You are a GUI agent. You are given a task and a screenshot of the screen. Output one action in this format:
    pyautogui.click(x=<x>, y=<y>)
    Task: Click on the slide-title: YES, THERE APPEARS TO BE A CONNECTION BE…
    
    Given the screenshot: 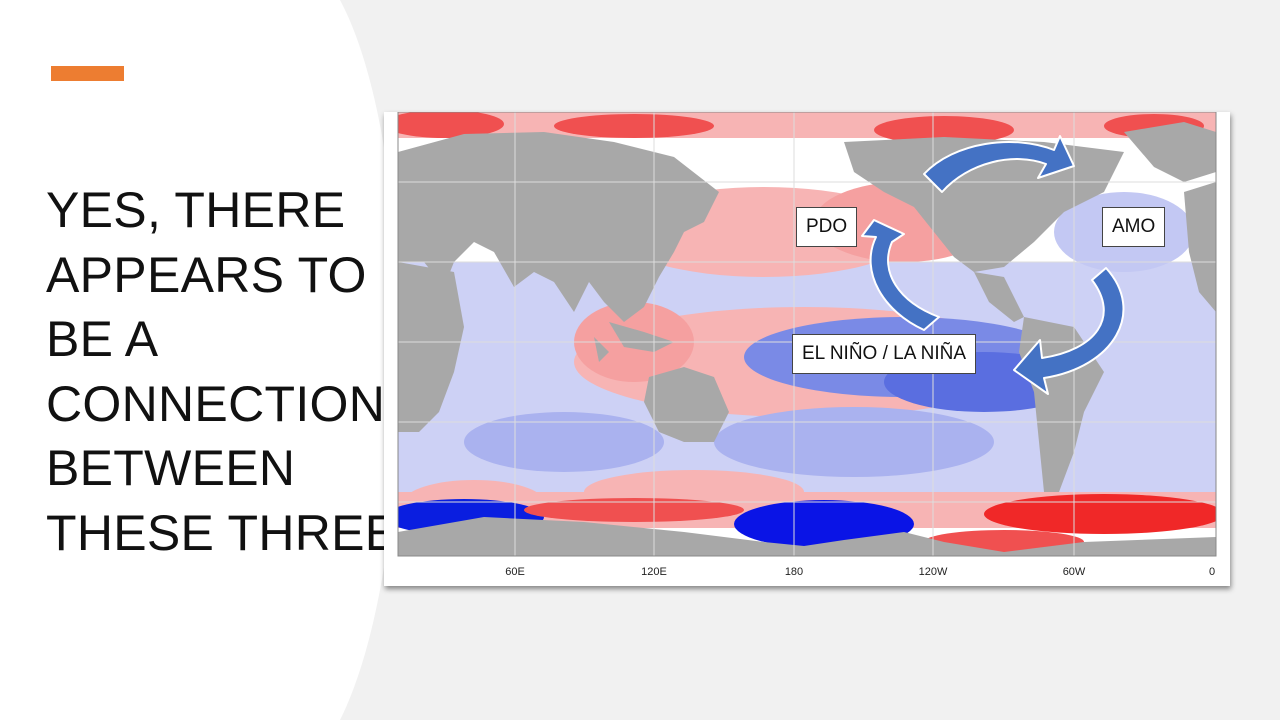 What is the action you would take?
    pyautogui.click(x=222, y=371)
    